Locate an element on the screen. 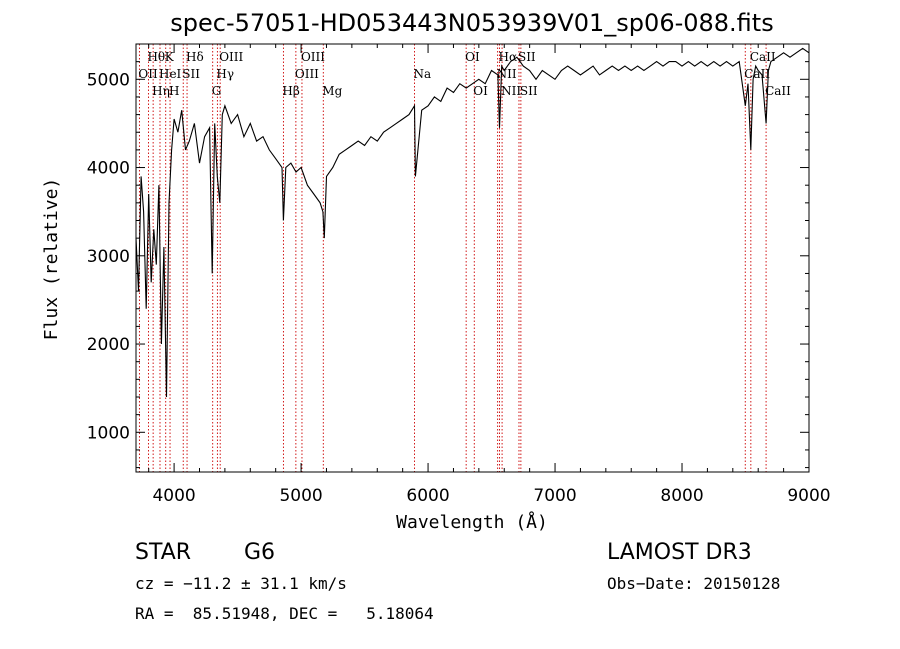 Image resolution: width=900 pixels, height=649 pixels. x-axis-label: Wavelength (Å) is located at coordinates (472, 522).